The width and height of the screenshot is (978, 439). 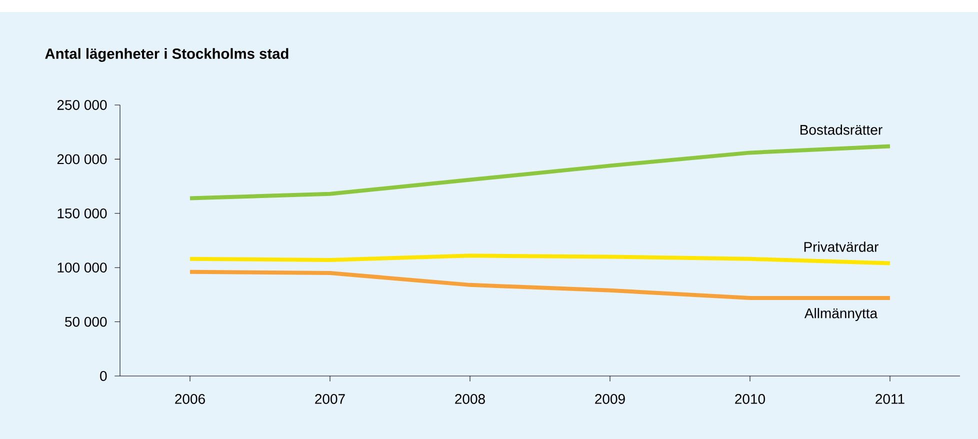 I want to click on x-tick-label: 2007, so click(x=330, y=399).